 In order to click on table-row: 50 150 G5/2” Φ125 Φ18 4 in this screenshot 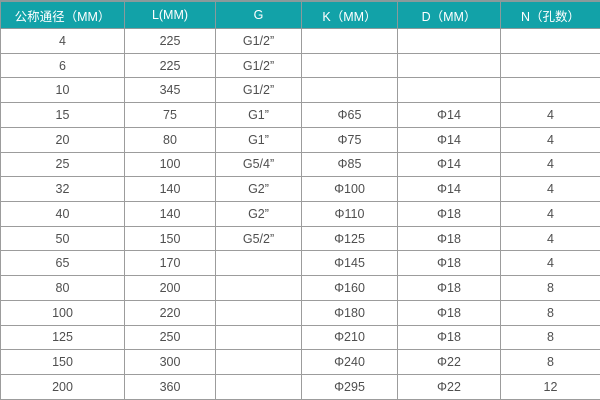, I will do `click(300, 238)`.